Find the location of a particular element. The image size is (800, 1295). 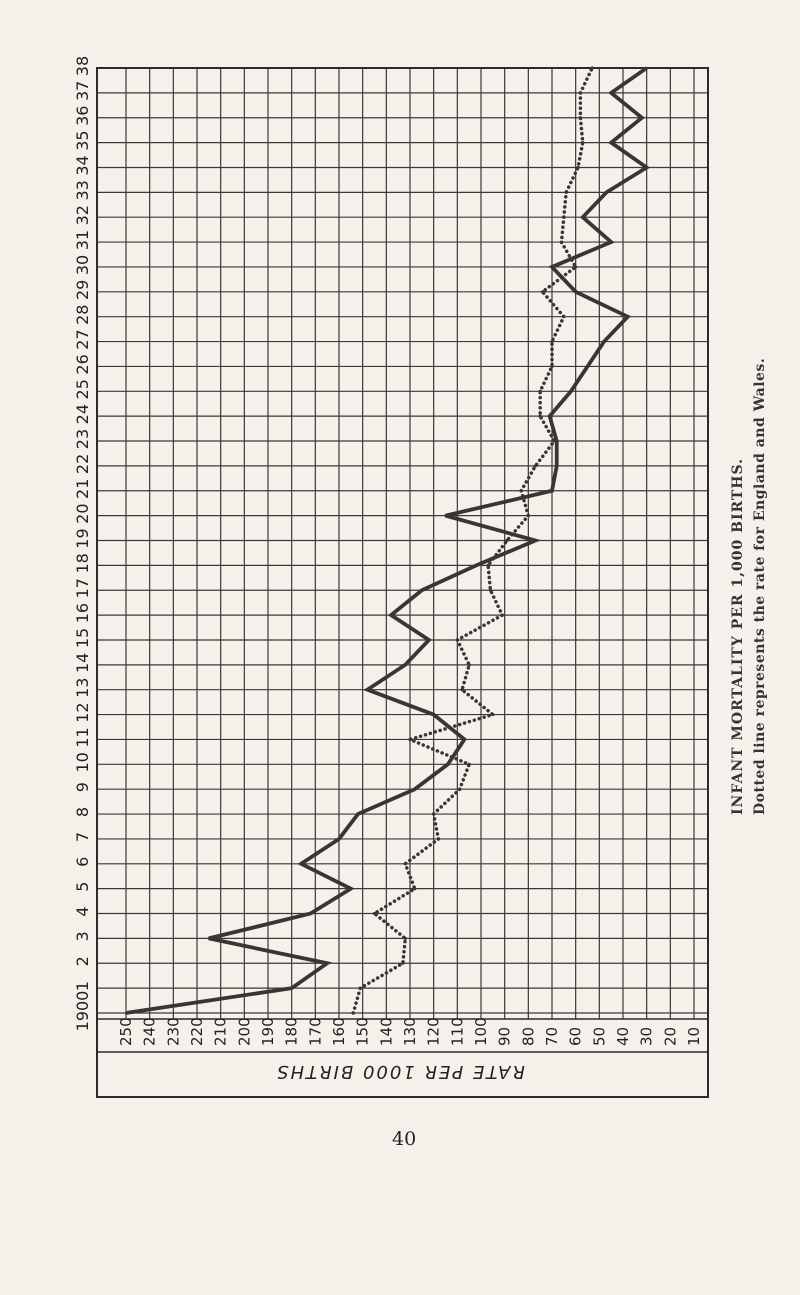

year-tick-label: 37 is located at coordinates (82, 91).